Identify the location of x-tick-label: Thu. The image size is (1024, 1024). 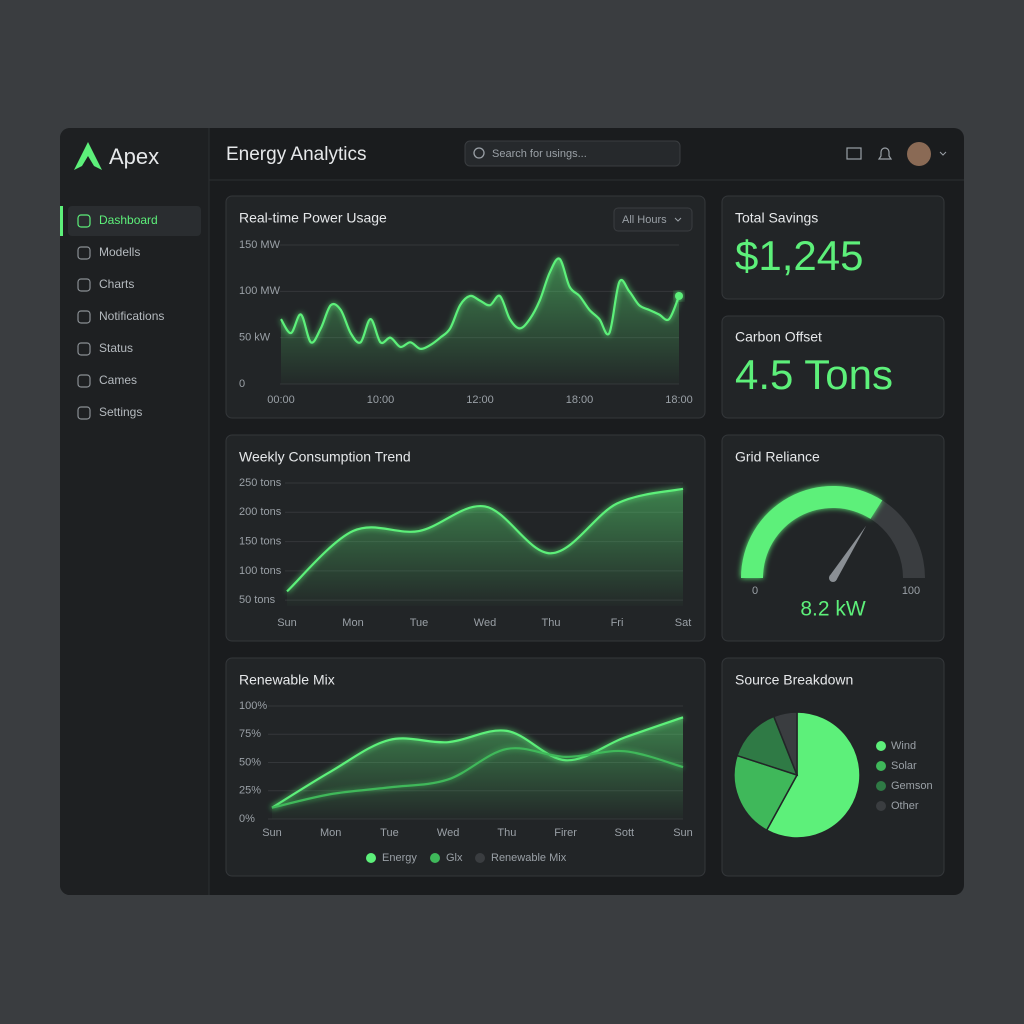
(551, 623).